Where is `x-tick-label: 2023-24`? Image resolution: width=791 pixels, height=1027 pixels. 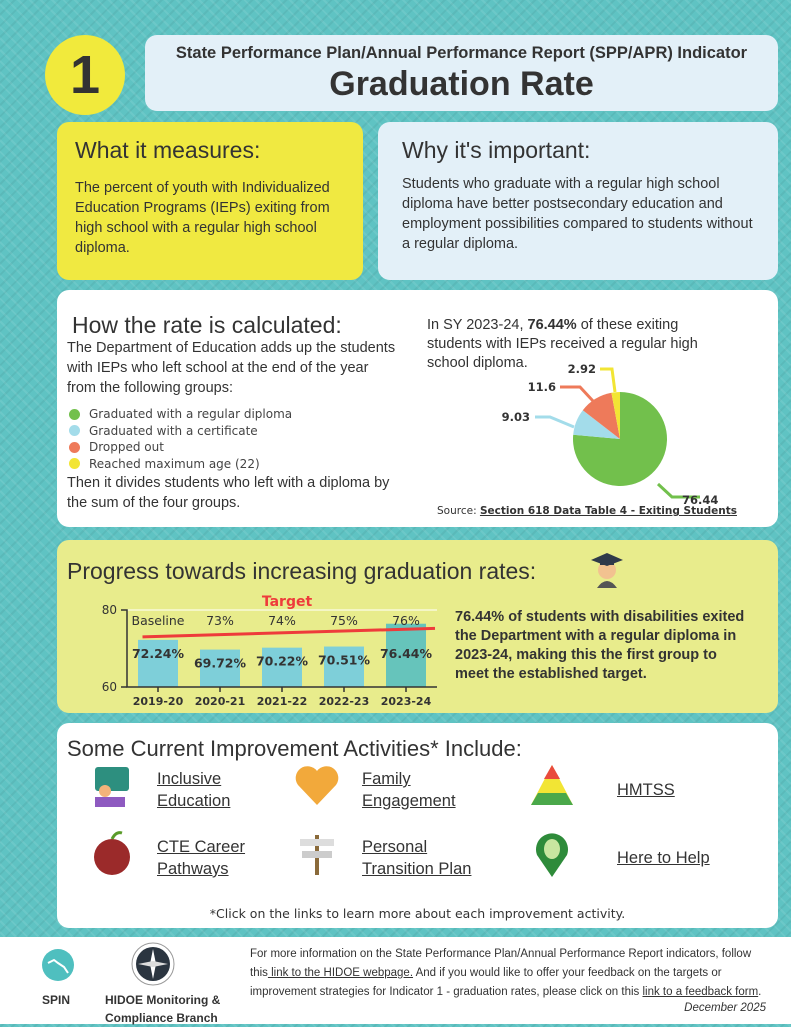 x-tick-label: 2023-24 is located at coordinates (406, 701).